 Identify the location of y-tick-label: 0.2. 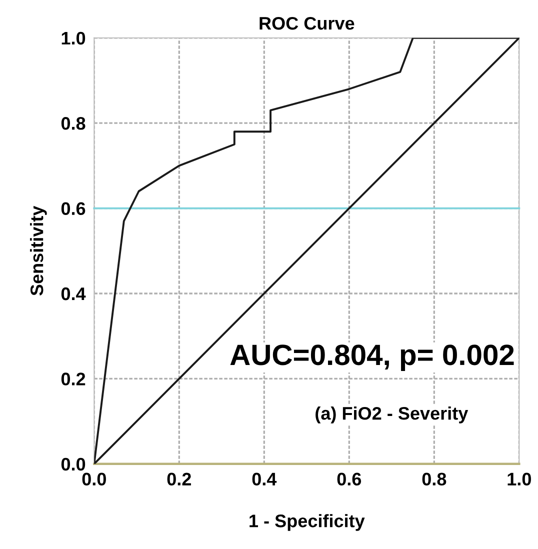
(73, 379).